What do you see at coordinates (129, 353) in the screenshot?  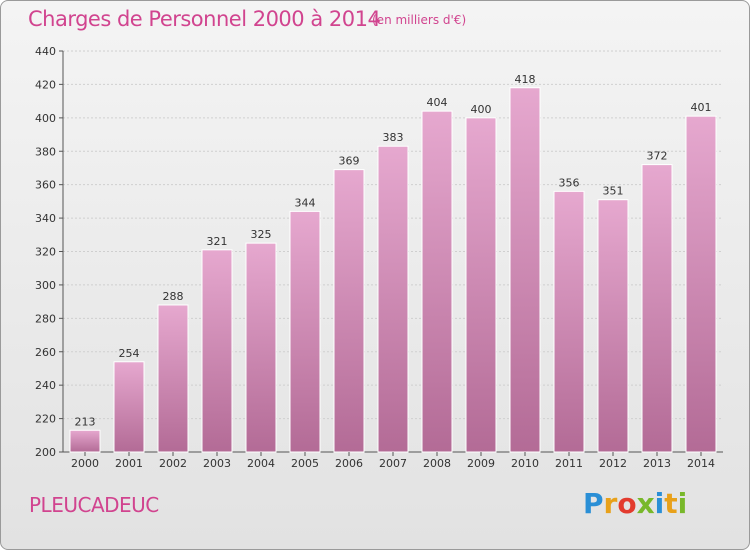 I see `data-label-2001: 254` at bounding box center [129, 353].